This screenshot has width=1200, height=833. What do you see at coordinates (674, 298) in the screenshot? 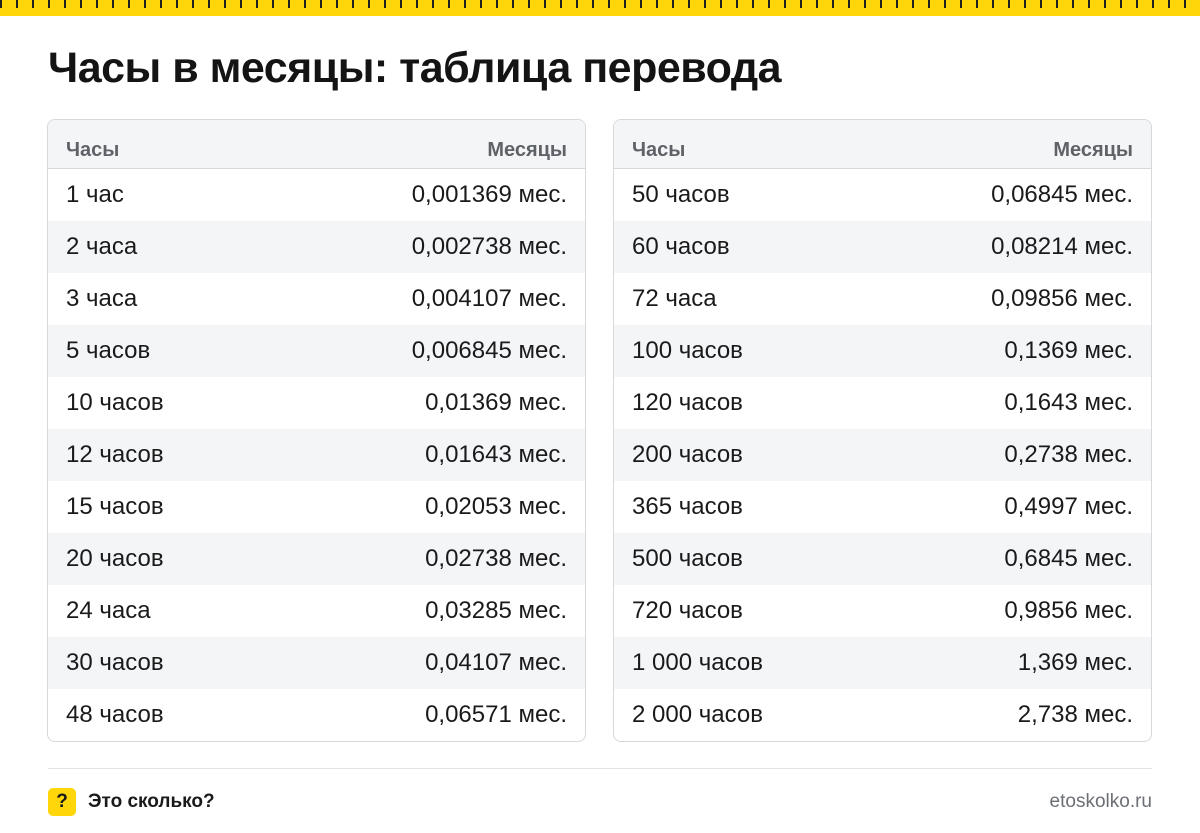
I see `hours-cell: 72 часа` at bounding box center [674, 298].